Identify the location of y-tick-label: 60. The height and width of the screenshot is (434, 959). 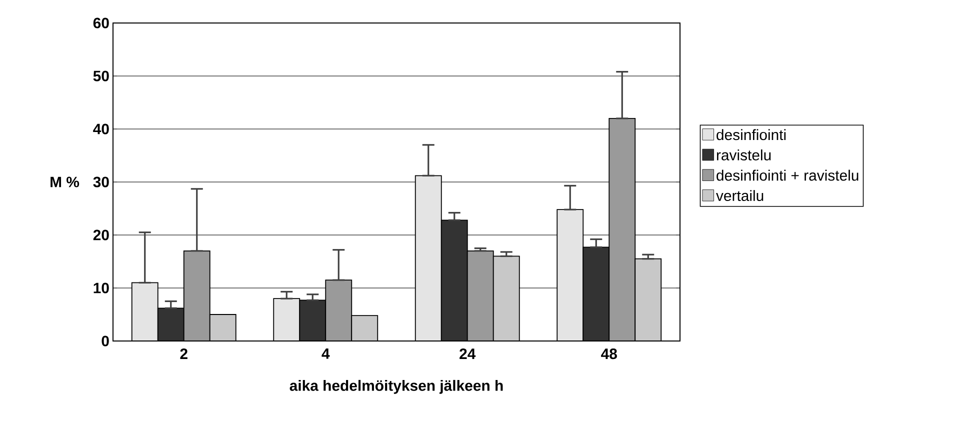
(101, 23).